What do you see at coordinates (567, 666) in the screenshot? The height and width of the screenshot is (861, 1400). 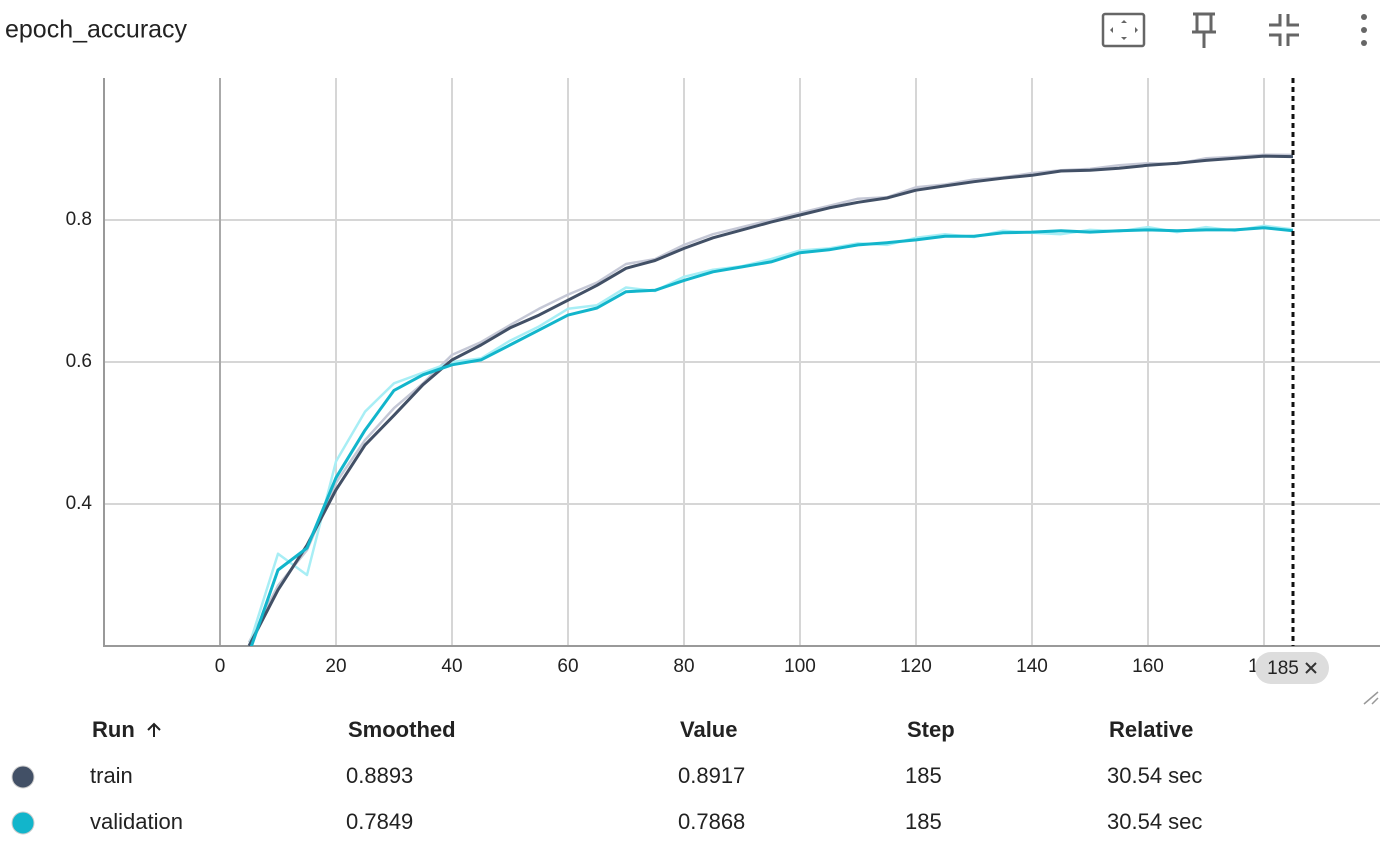 I see `x-tick-label: 60` at bounding box center [567, 666].